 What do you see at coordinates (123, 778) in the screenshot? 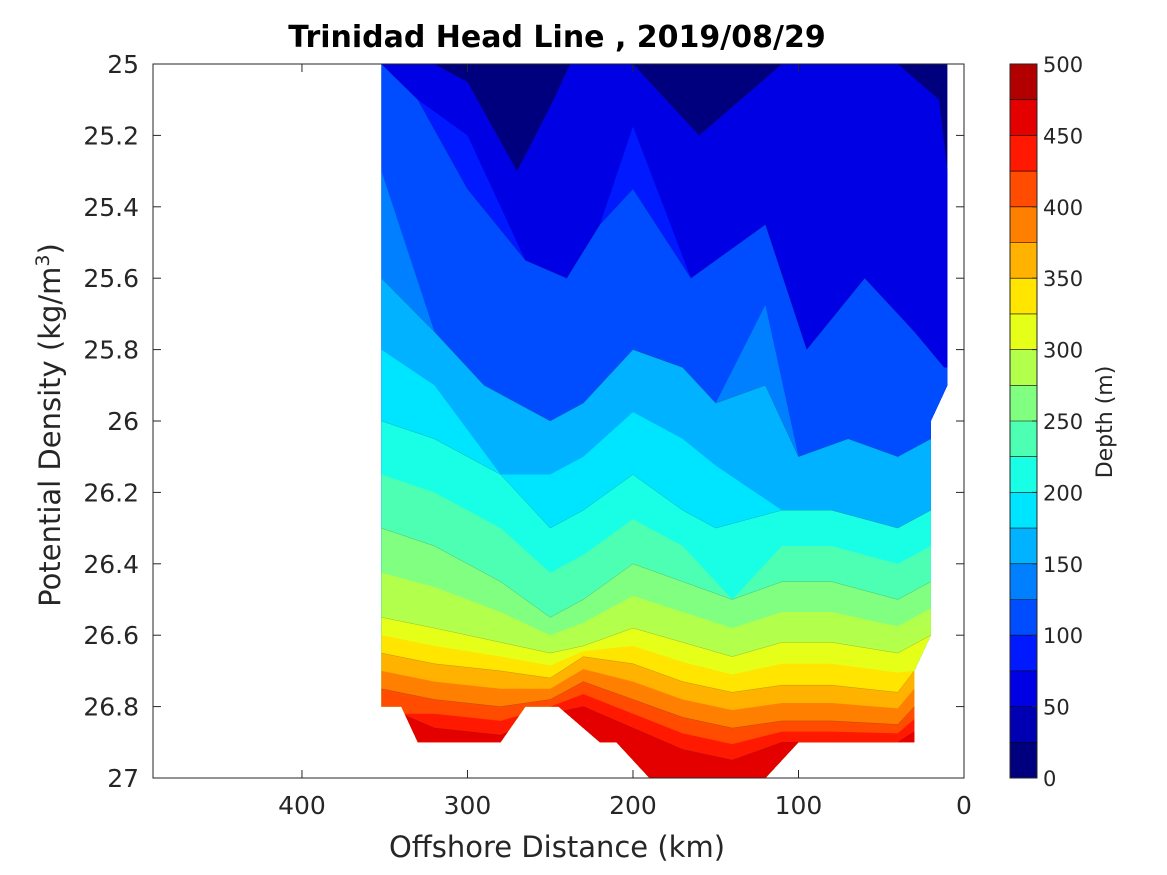
I see `y-tick-label: 27` at bounding box center [123, 778].